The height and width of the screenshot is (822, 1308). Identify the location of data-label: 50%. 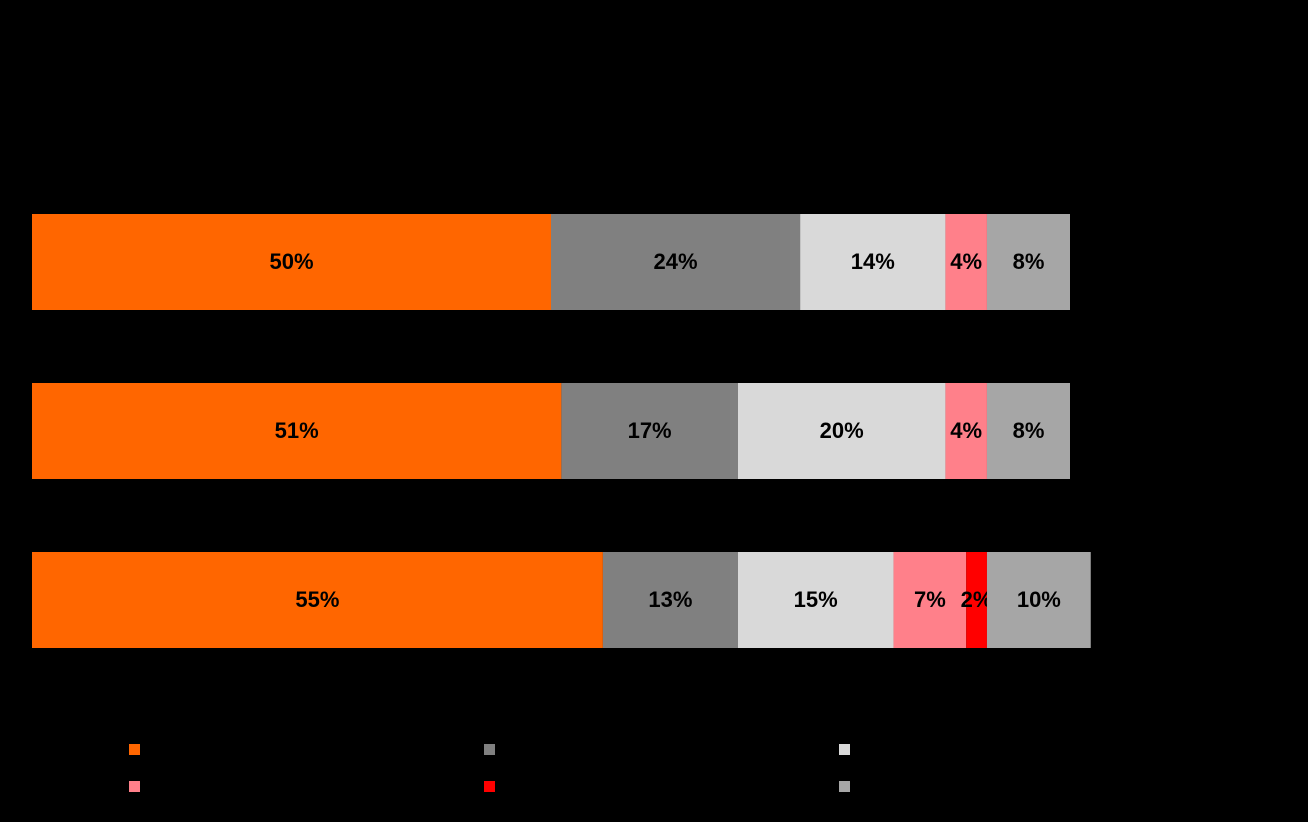
(291, 261).